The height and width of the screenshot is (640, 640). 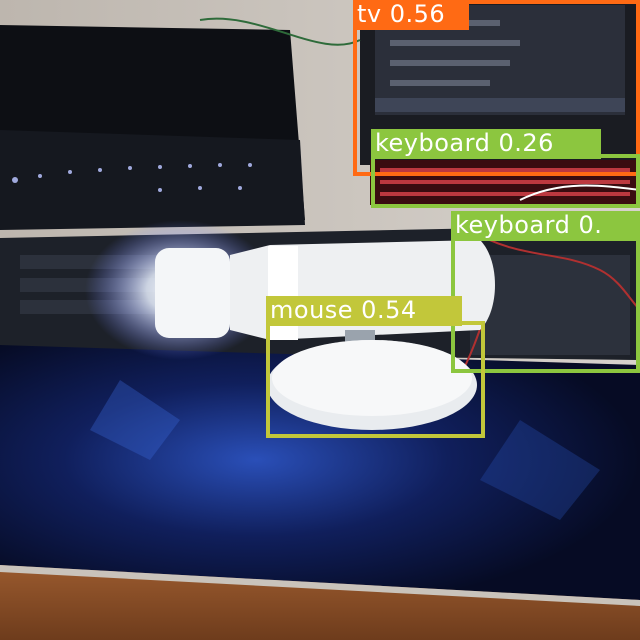 I want to click on mouse-detection-label: mouse 0.54, so click(x=364, y=311).